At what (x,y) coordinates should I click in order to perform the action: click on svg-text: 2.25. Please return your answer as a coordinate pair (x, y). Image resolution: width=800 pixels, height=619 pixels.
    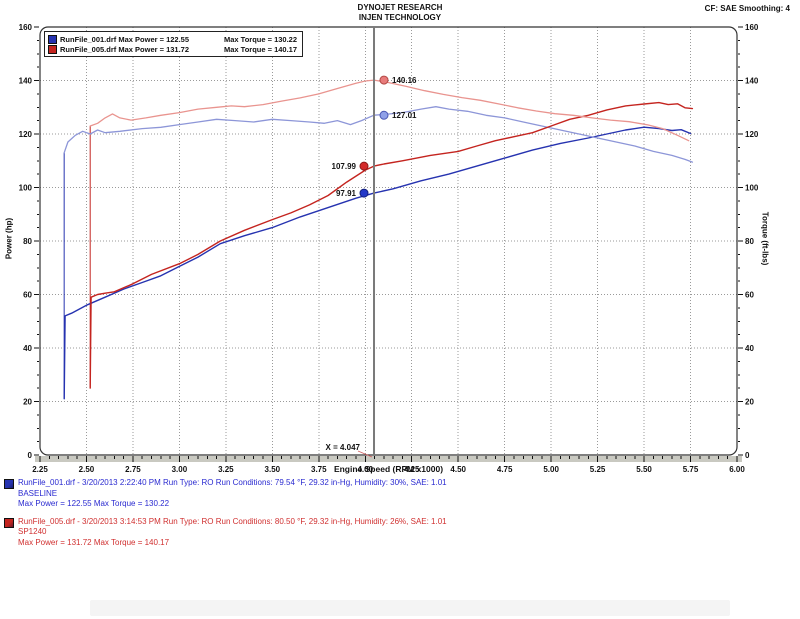
    Looking at the image, I should click on (40, 469).